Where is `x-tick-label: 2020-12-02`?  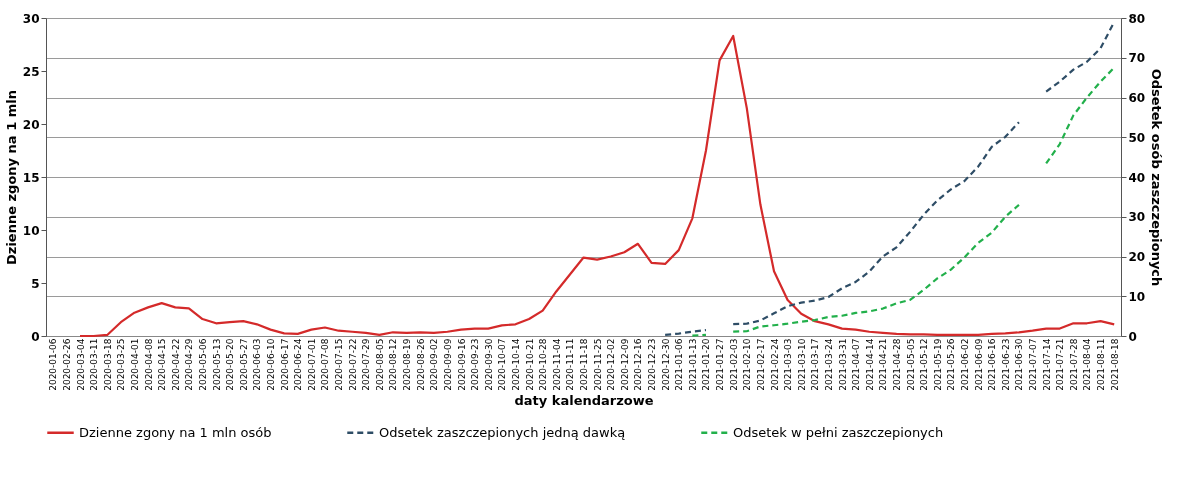 x-tick-label: 2020-12-02 is located at coordinates (611, 364).